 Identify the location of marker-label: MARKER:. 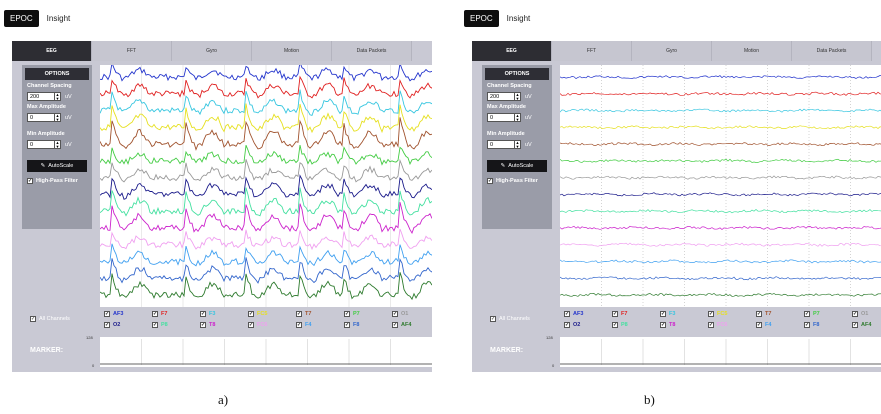
(47, 350).